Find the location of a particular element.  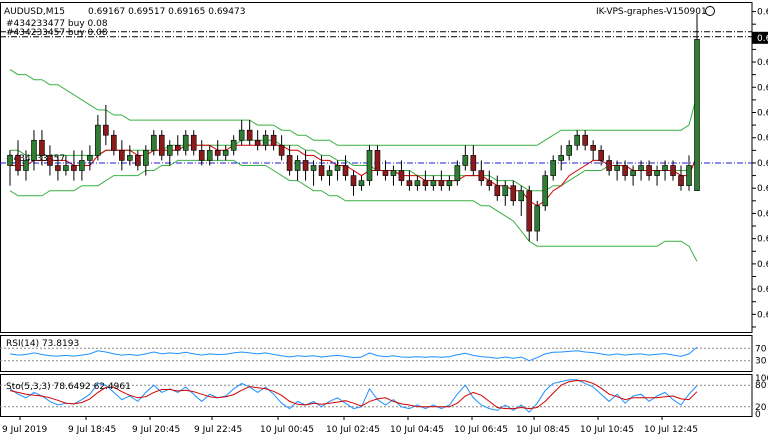

time-axis-label: 10 Jul 04:45 is located at coordinates (417, 430).